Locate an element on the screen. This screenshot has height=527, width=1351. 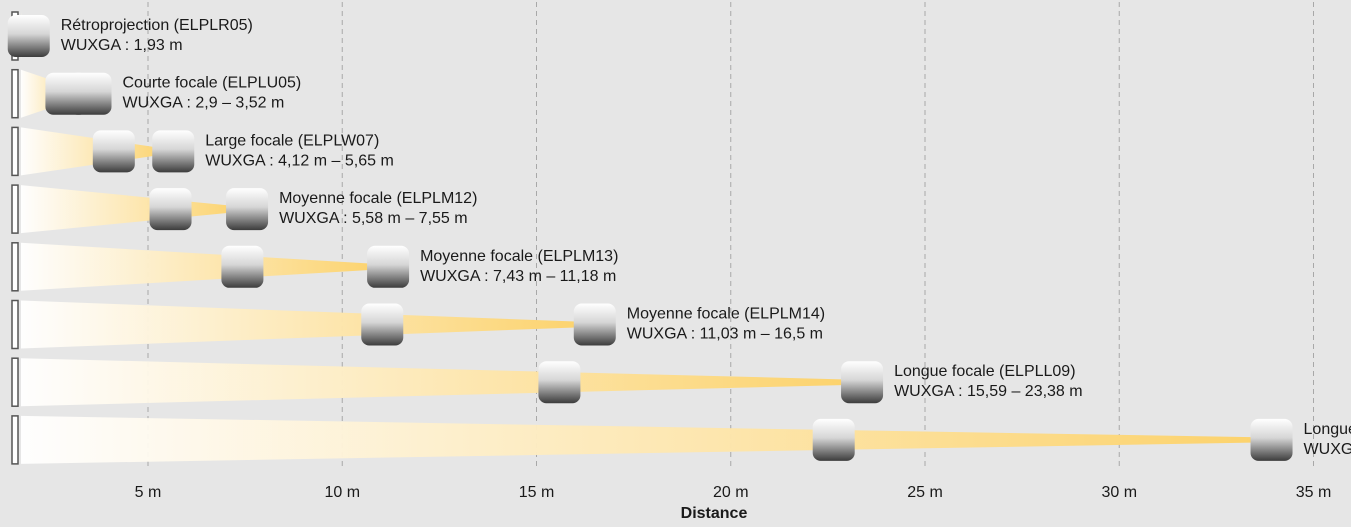
lens-name-label: Moyenne focale (ELPLM13) is located at coordinates (519, 256).